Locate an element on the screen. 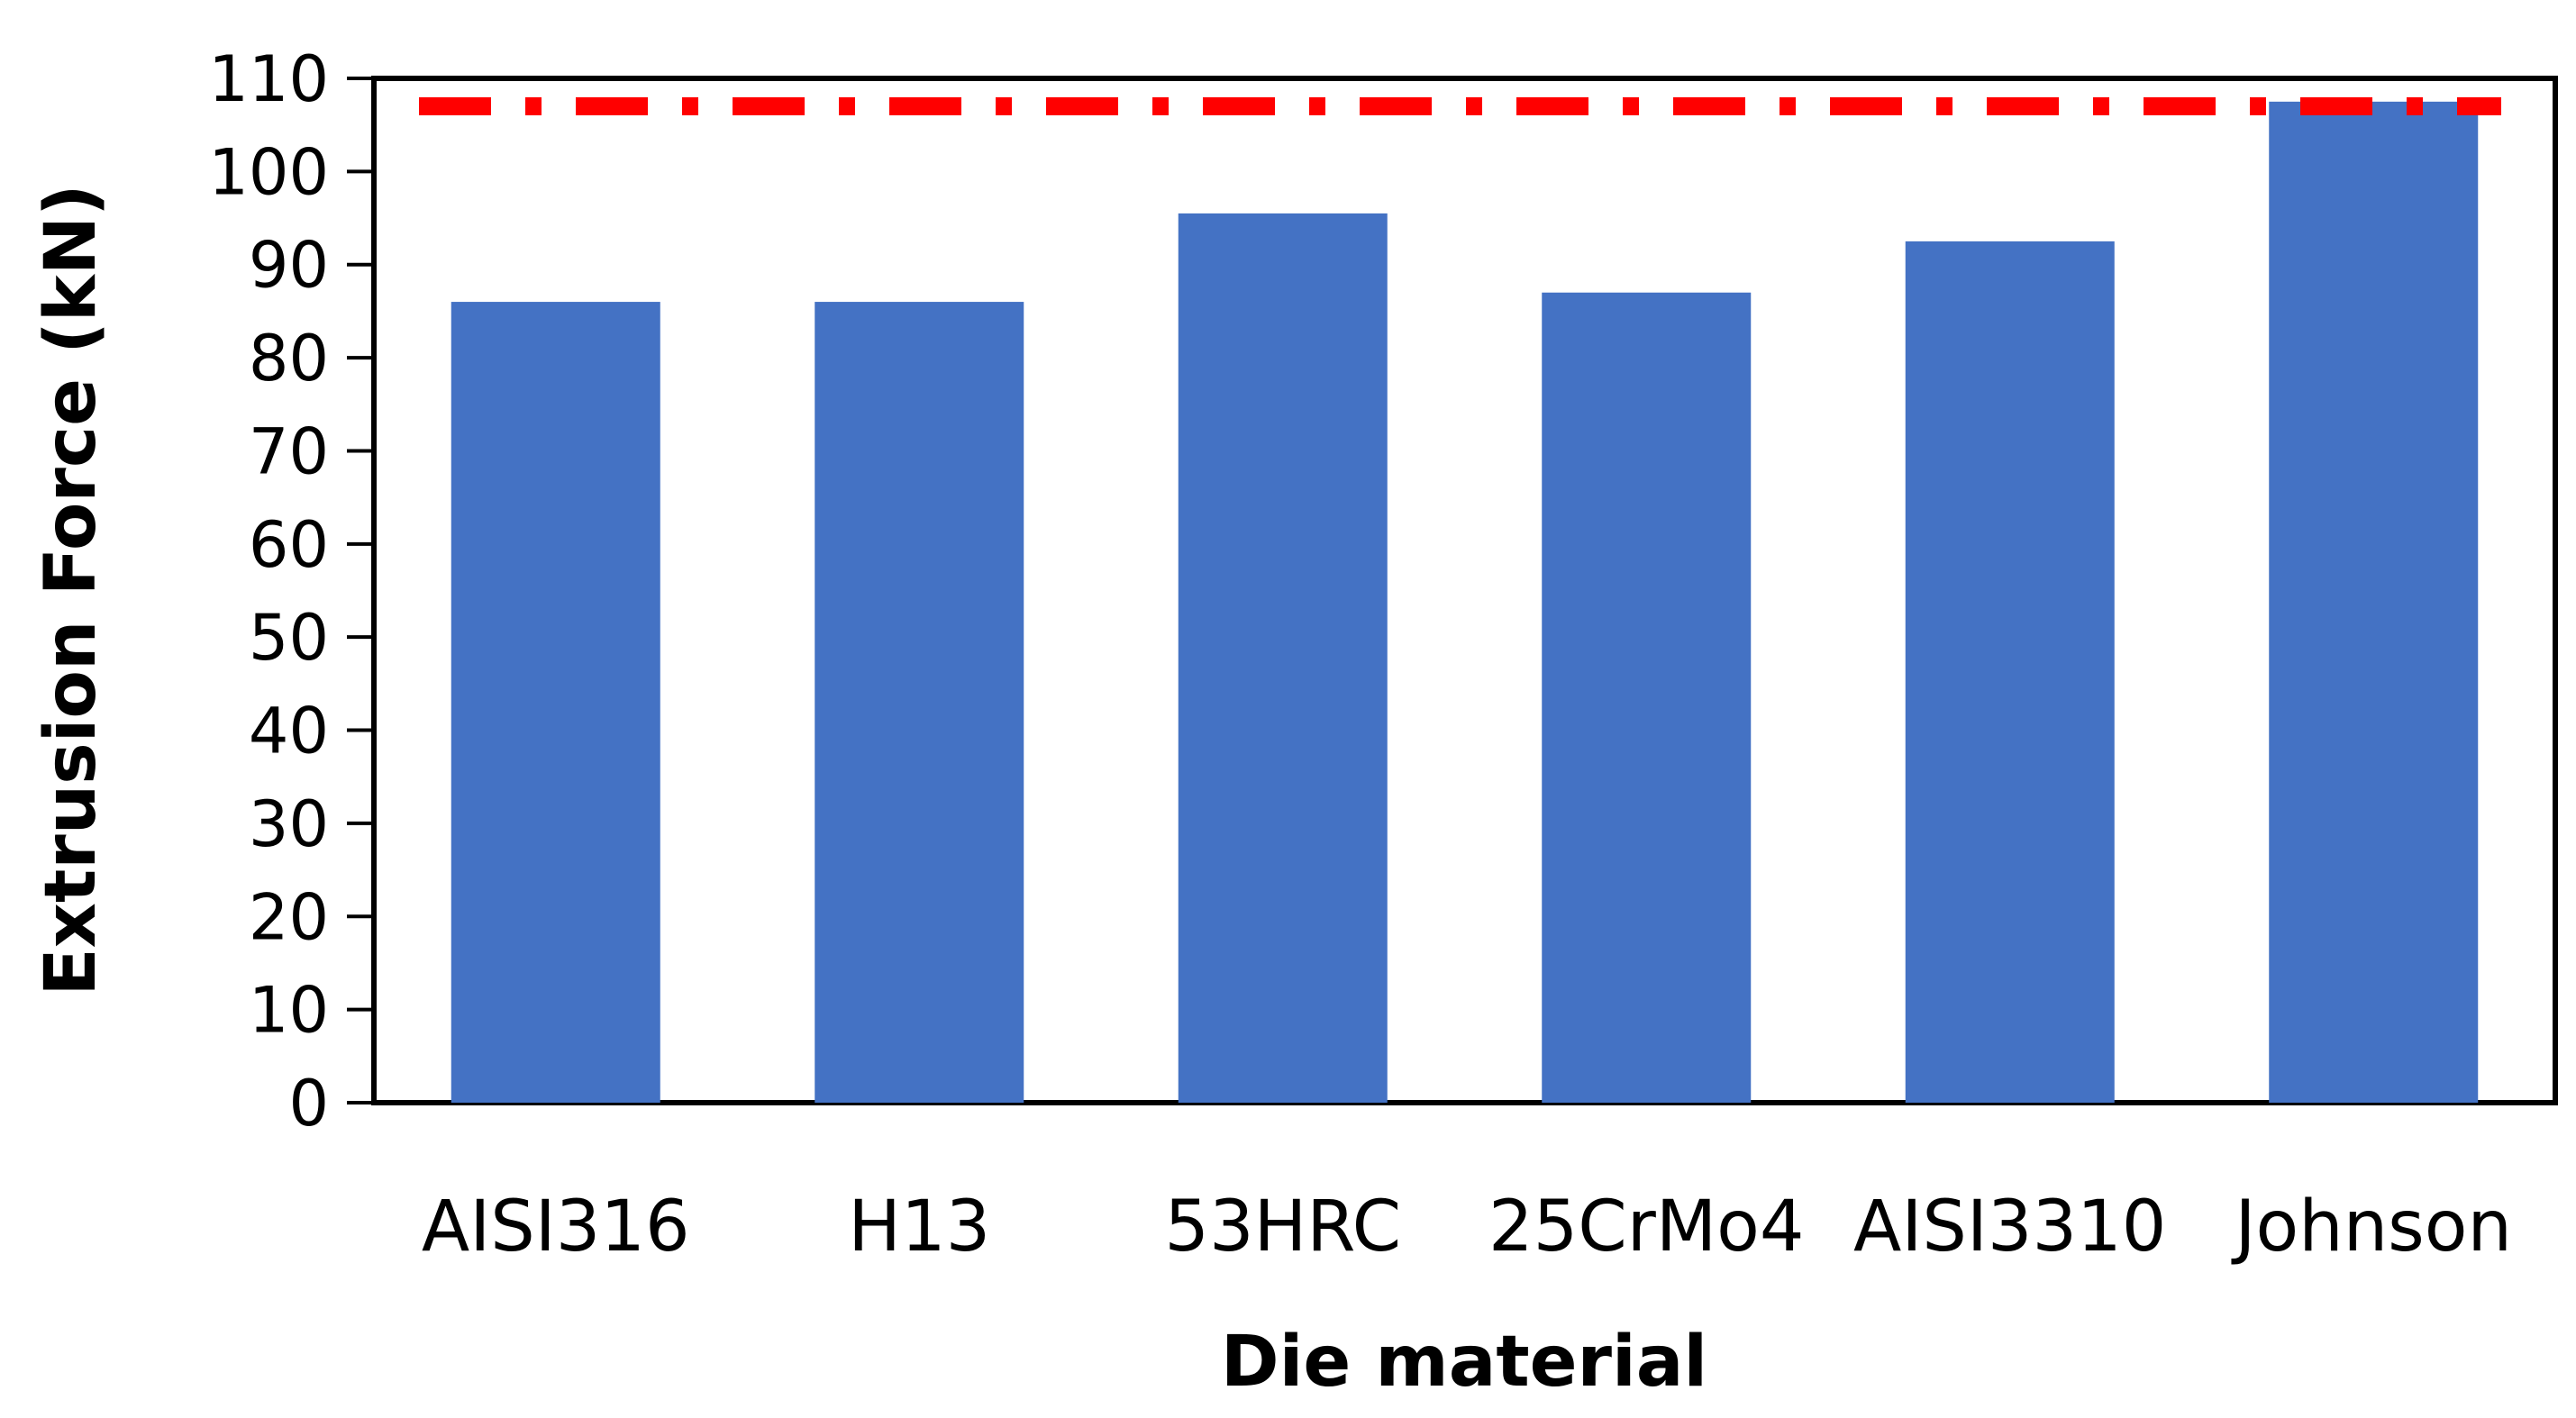 The height and width of the screenshot is (1418, 2576). bar-aisi316 is located at coordinates (555, 702).